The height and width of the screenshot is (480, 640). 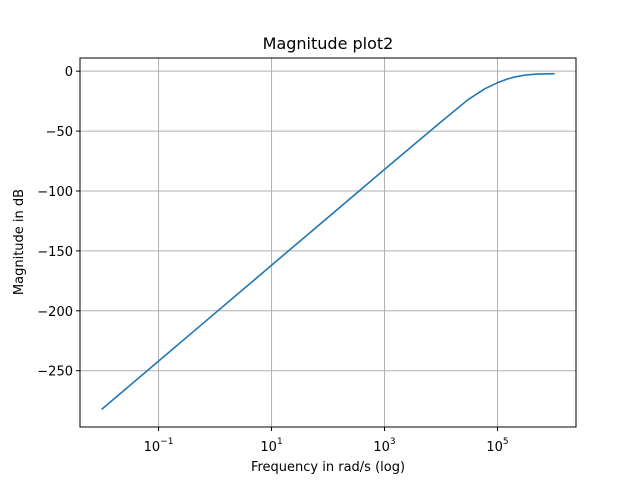 I want to click on x-tick-label: 10³, so click(x=384, y=446).